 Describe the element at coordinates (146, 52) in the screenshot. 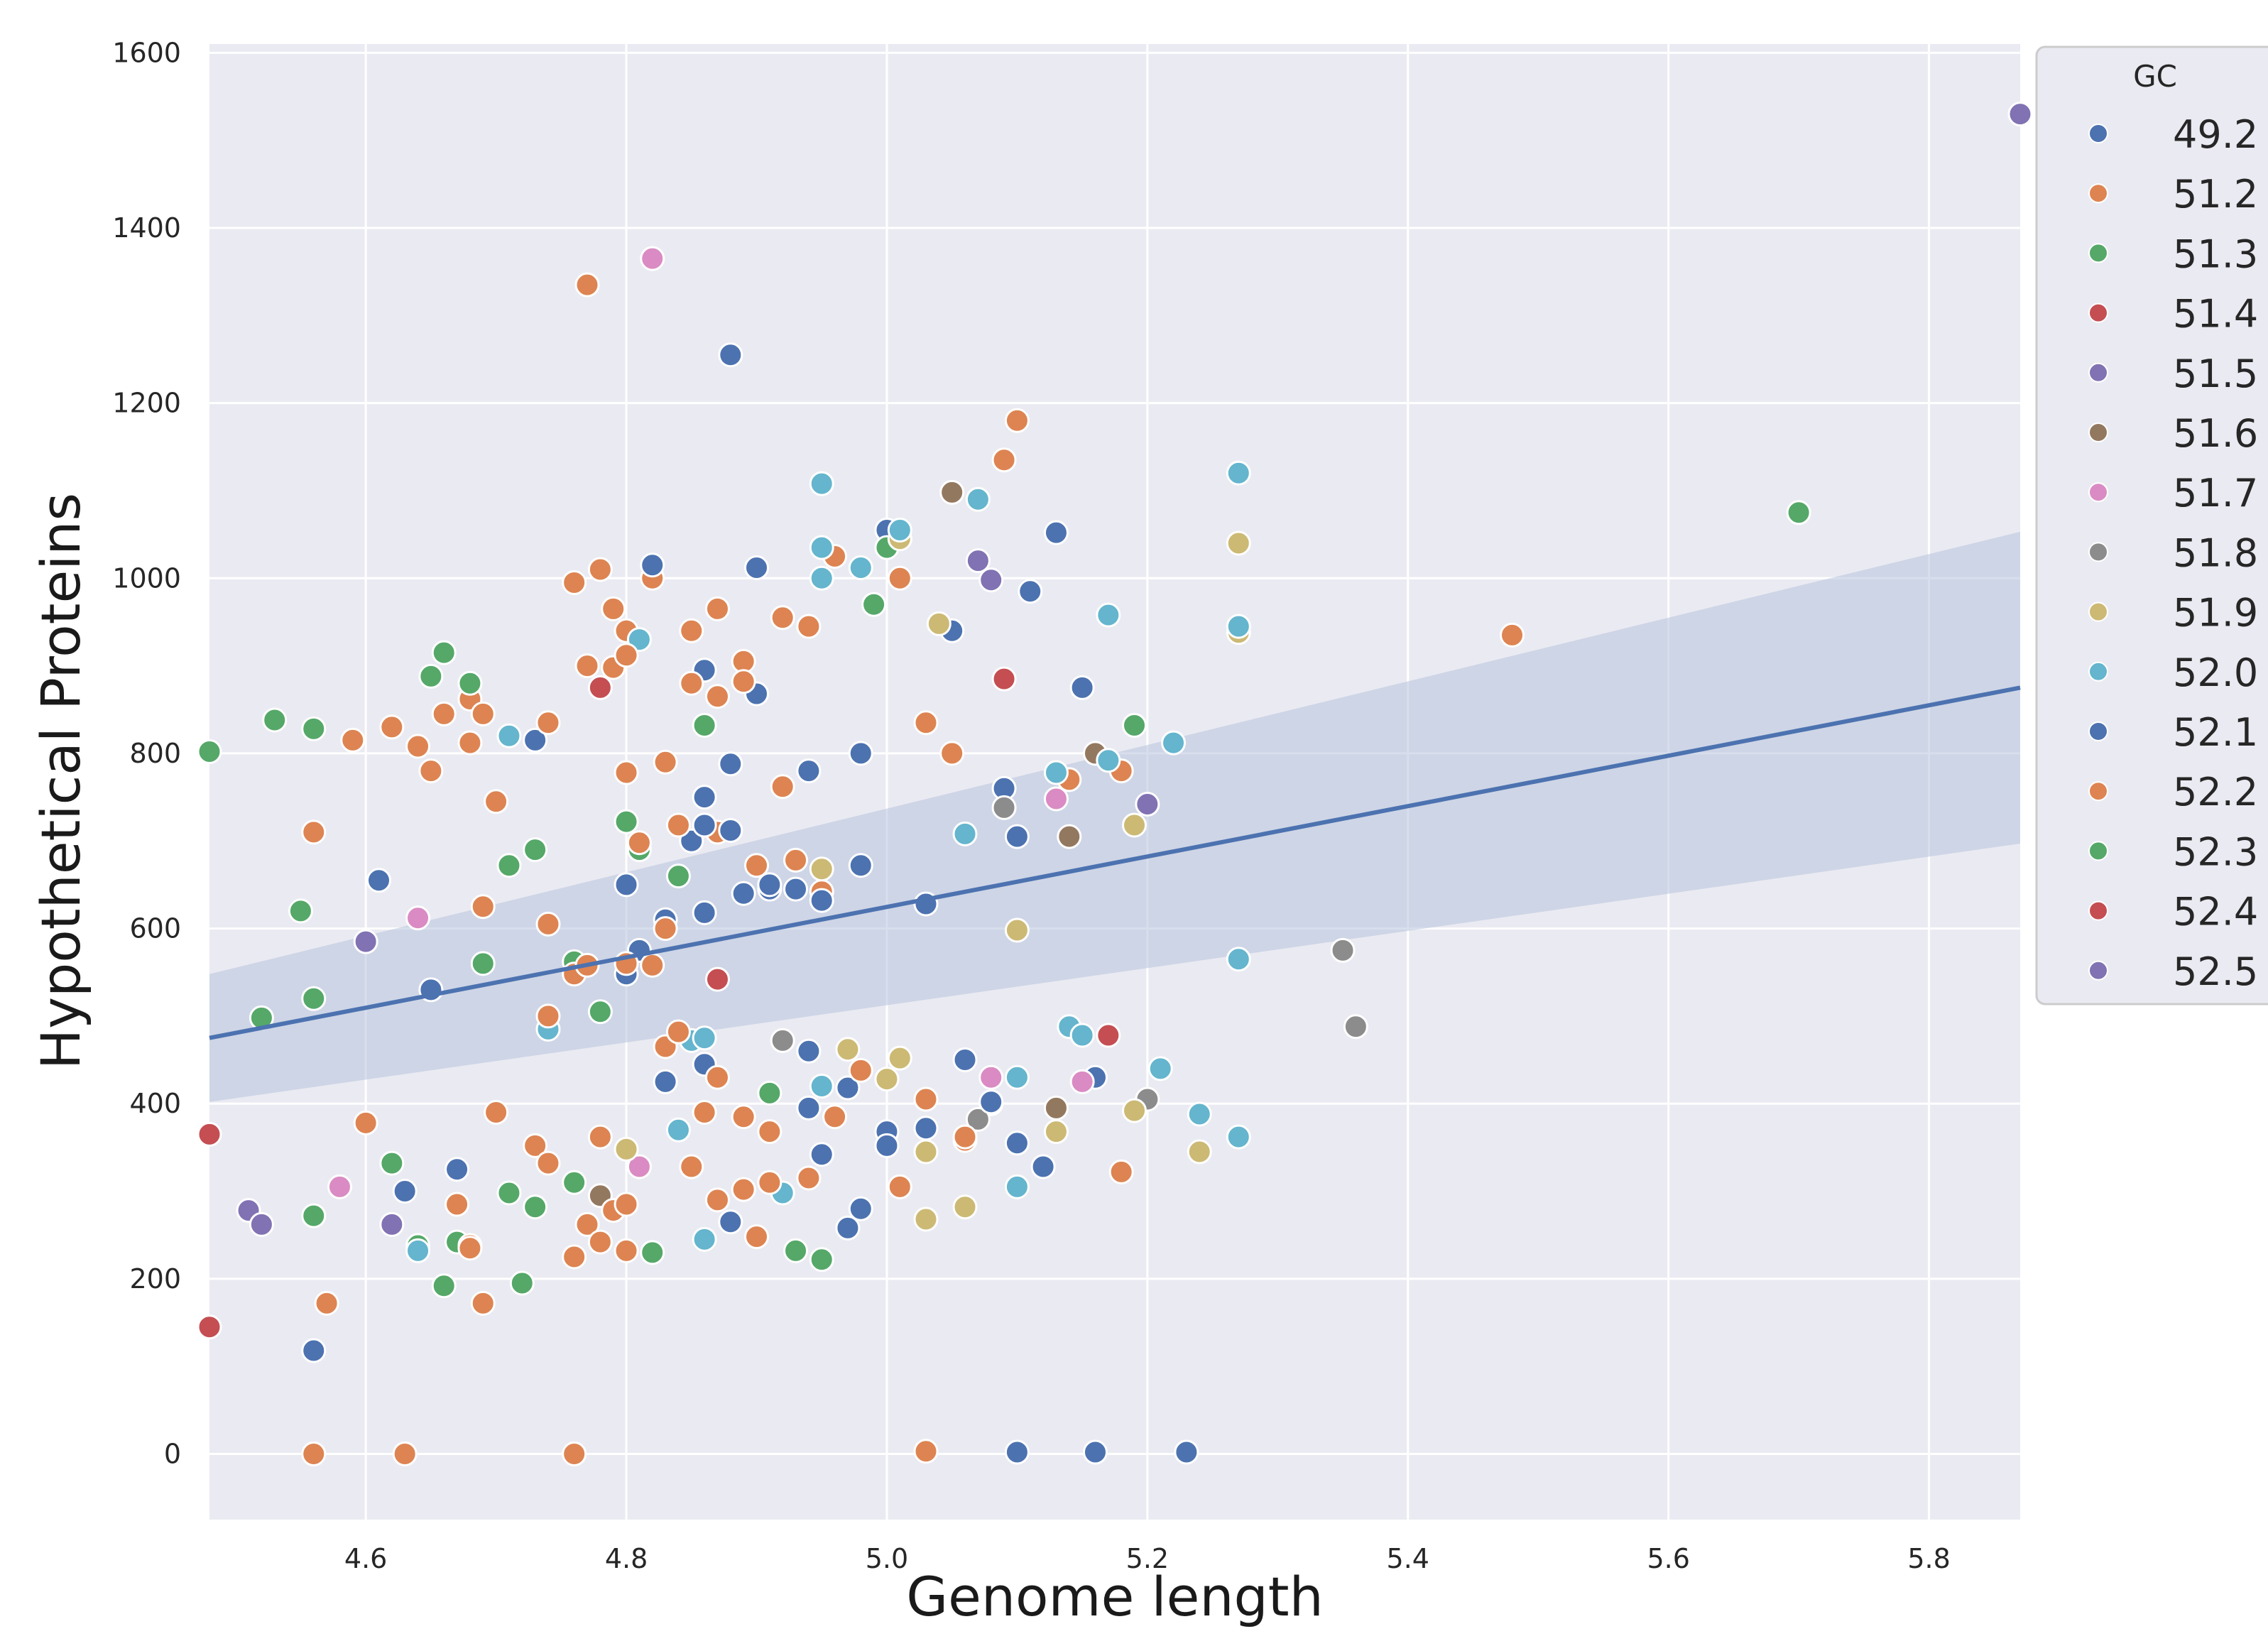

I see `y-tick-label: 1600` at that location.